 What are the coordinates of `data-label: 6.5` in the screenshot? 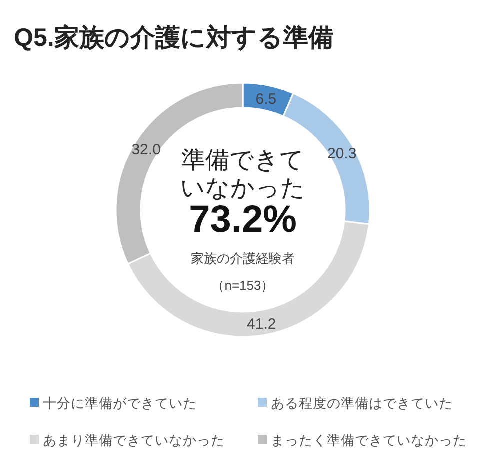 It's located at (266, 99).